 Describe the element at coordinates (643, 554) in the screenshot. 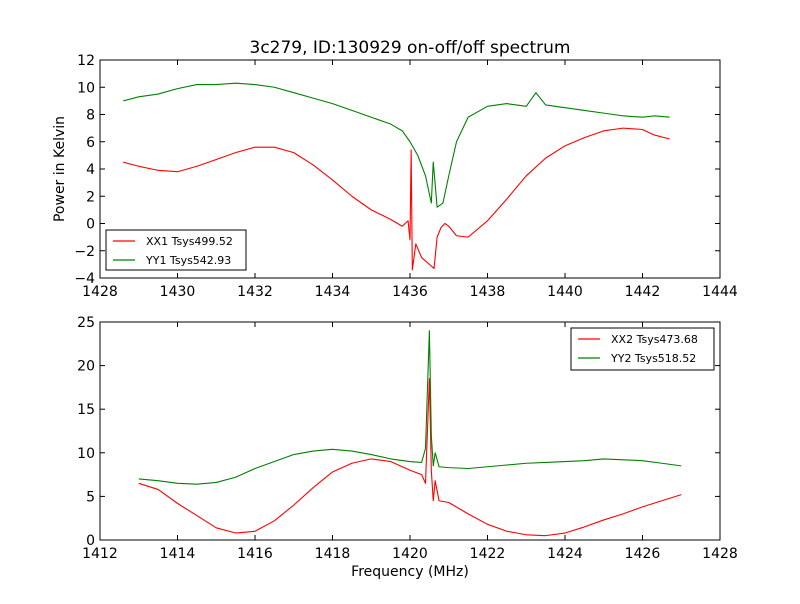

I see `bottom-xtick-label: 1426` at that location.